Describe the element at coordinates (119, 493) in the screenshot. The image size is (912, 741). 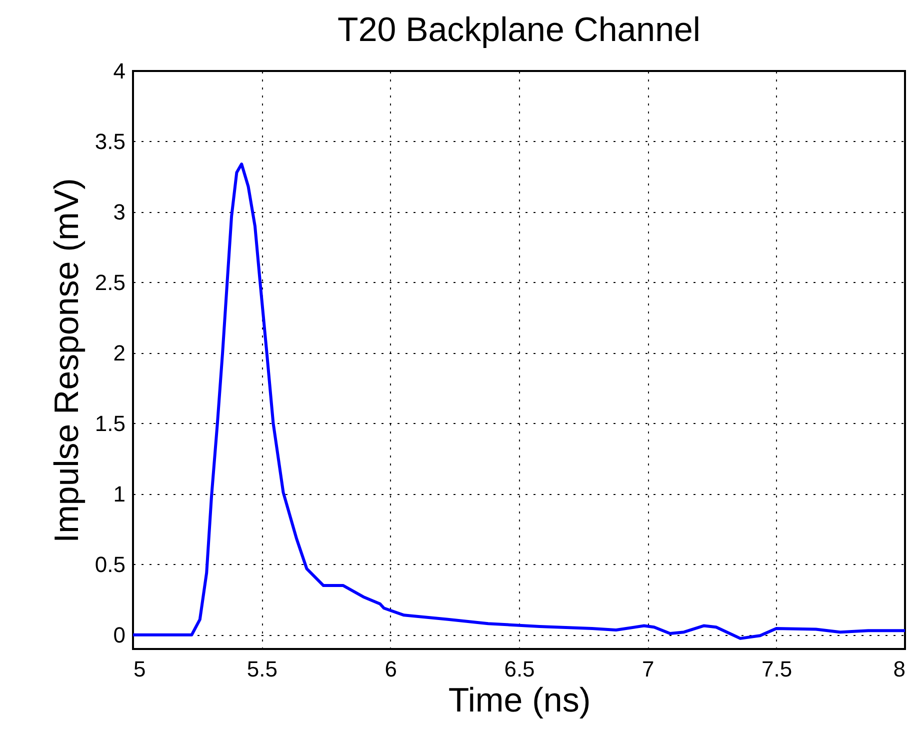
I see `y-tick-label: 1` at that location.